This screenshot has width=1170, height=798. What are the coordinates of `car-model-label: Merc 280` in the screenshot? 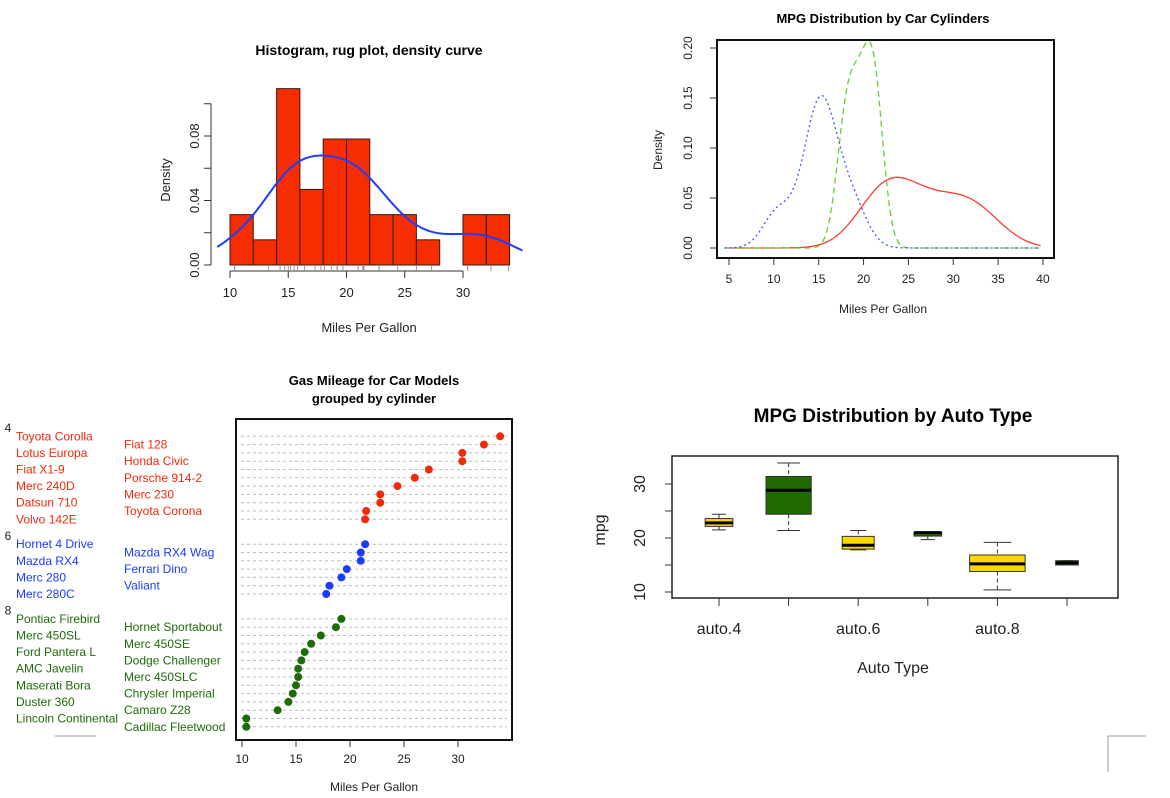 It's located at (41, 577).